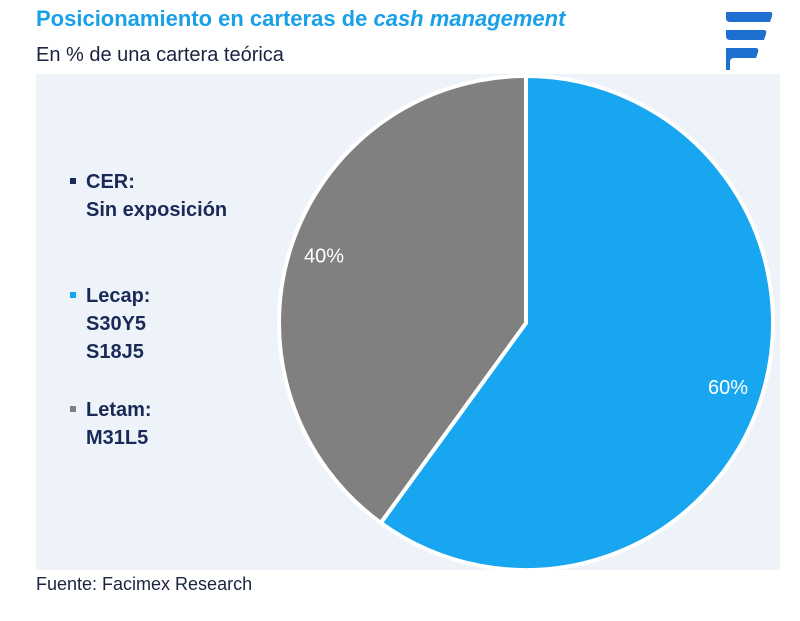 Image resolution: width=800 pixels, height=621 pixels. I want to click on chart-title-emphasis: cash management, so click(469, 18).